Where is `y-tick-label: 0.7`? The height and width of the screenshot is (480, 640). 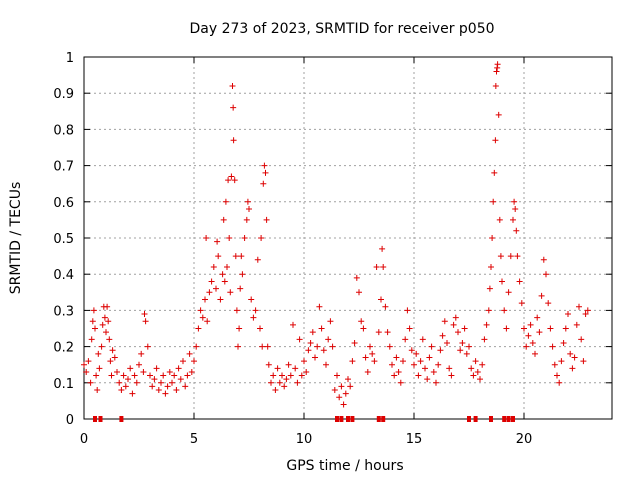 y-tick-label: 0.7 is located at coordinates (63, 167).